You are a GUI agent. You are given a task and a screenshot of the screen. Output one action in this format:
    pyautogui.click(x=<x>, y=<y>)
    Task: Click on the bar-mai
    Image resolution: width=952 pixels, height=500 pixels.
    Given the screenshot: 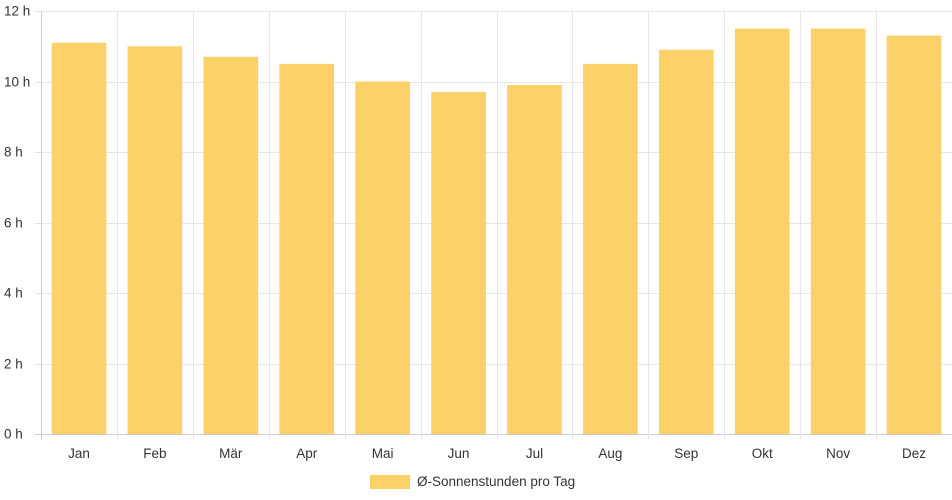 What is the action you would take?
    pyautogui.click(x=382, y=258)
    